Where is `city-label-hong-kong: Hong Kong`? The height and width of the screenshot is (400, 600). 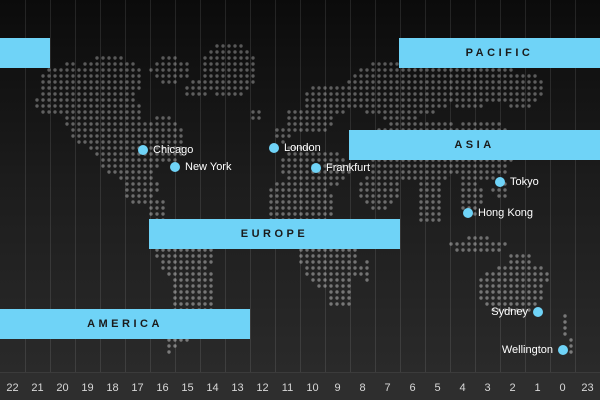 city-label-hong-kong: Hong Kong is located at coordinates (506, 213).